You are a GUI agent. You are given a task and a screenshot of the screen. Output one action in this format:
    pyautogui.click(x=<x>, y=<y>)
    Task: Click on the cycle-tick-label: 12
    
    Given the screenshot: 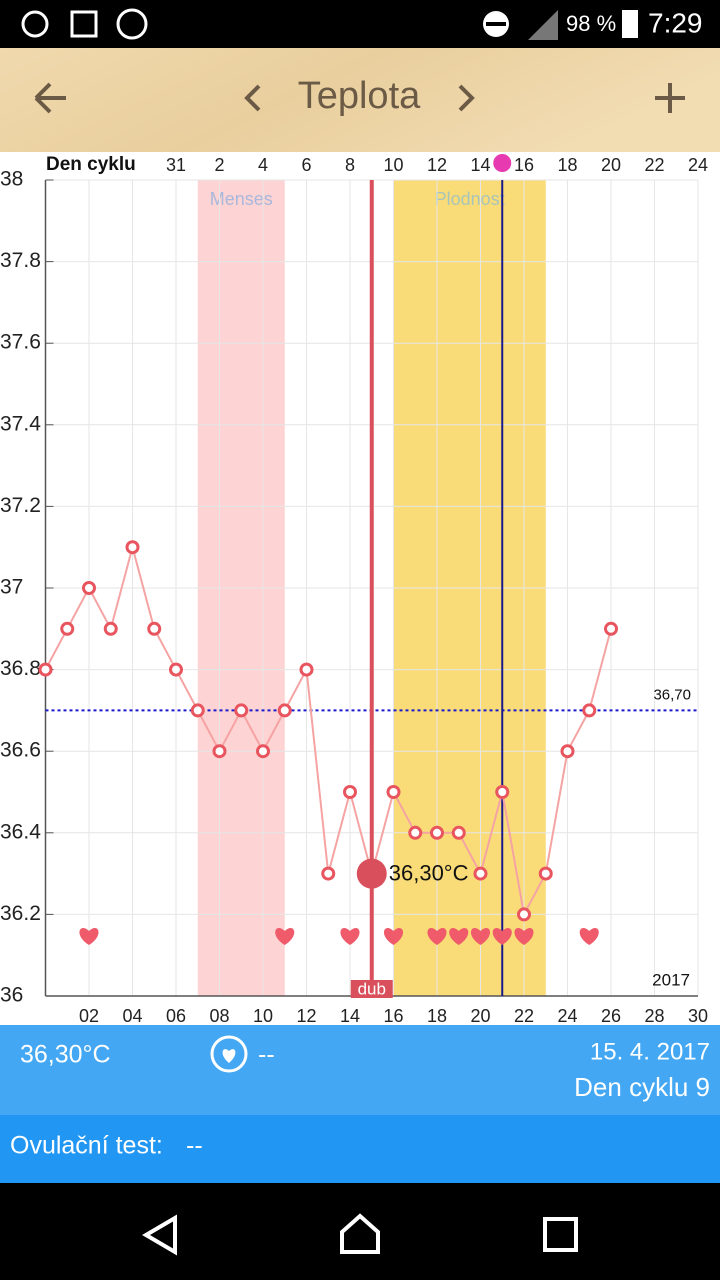 What is the action you would take?
    pyautogui.click(x=437, y=165)
    